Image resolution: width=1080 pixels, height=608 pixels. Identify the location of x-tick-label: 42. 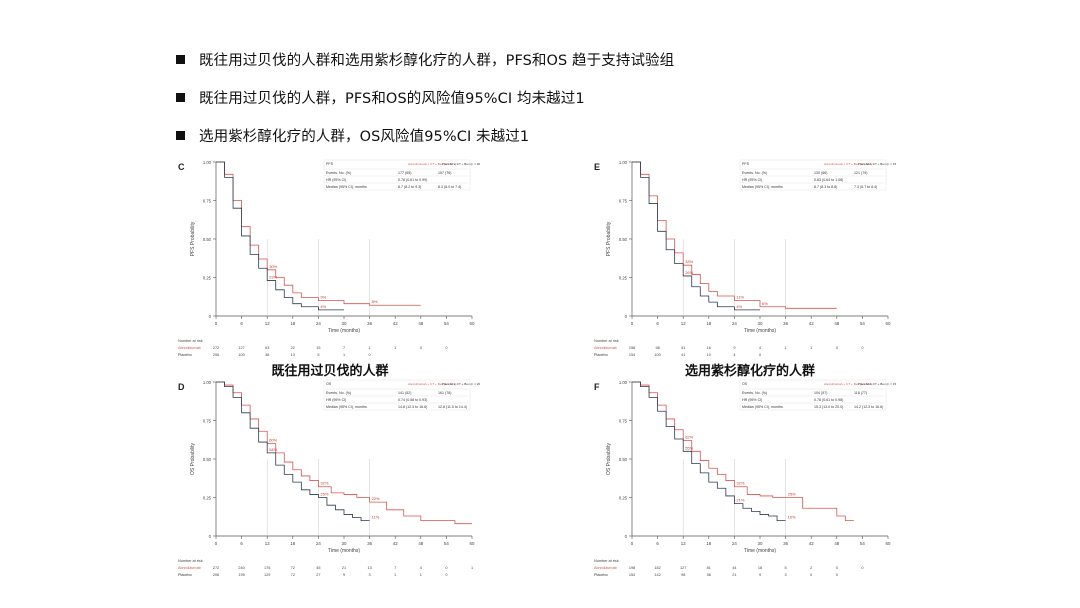
(811, 323).